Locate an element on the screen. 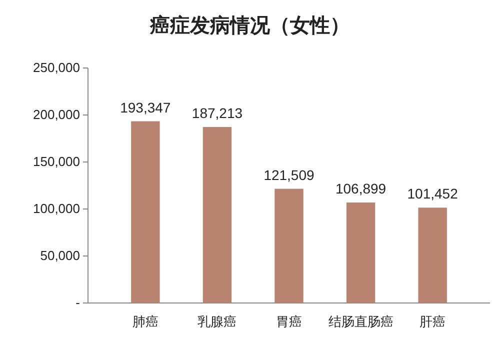  y-tick-label: 200,000 is located at coordinates (56, 114).